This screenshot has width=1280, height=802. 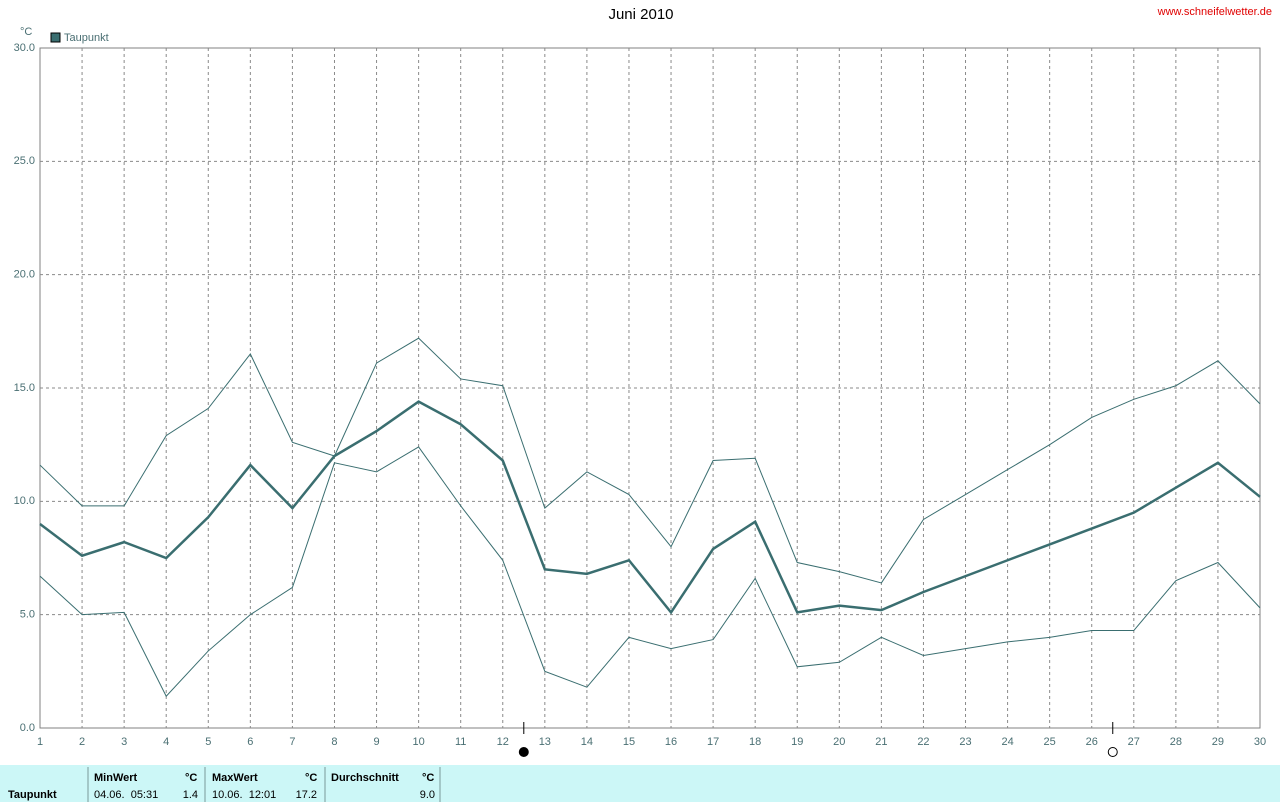 What do you see at coordinates (235, 778) in the screenshot?
I see `stats-title: MaxWert` at bounding box center [235, 778].